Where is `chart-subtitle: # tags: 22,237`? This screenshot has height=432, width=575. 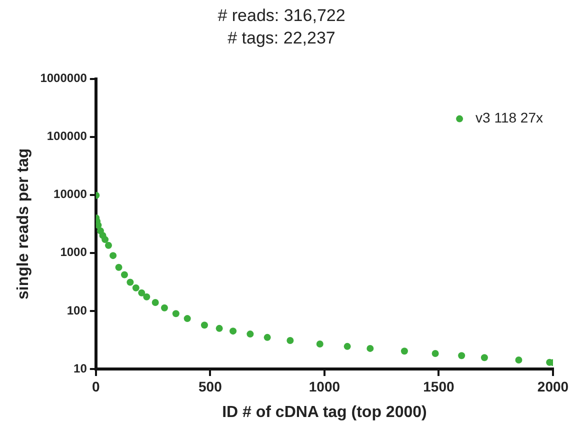
chart-subtitle: # tags: 22,237 is located at coordinates (282, 38).